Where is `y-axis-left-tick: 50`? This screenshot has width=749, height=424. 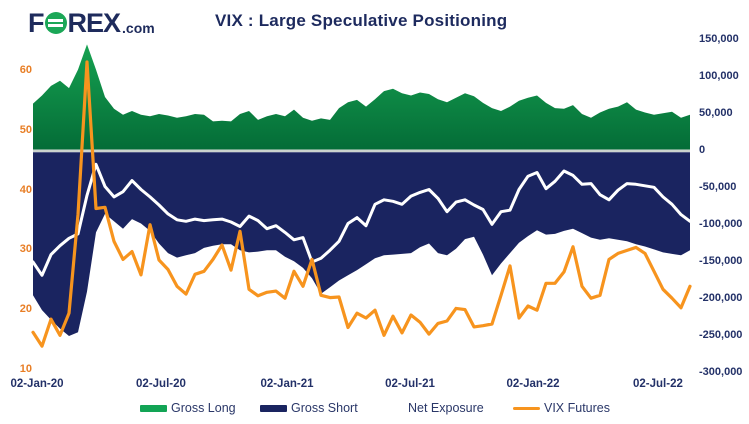
y-axis-left-tick: 50 is located at coordinates (25, 129).